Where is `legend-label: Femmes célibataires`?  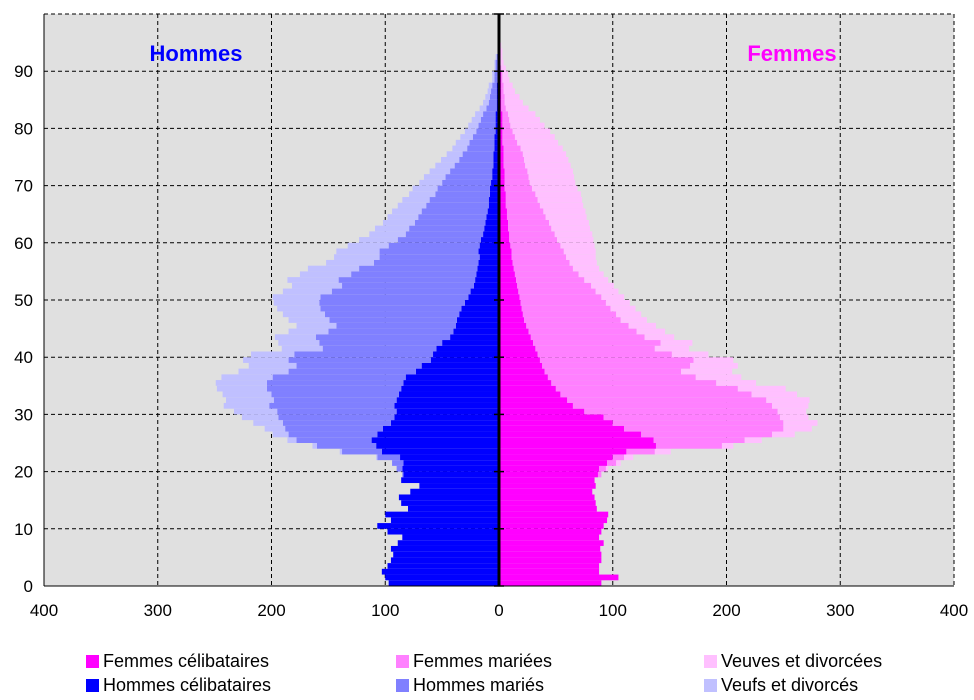
legend-label: Femmes célibataires is located at coordinates (186, 660).